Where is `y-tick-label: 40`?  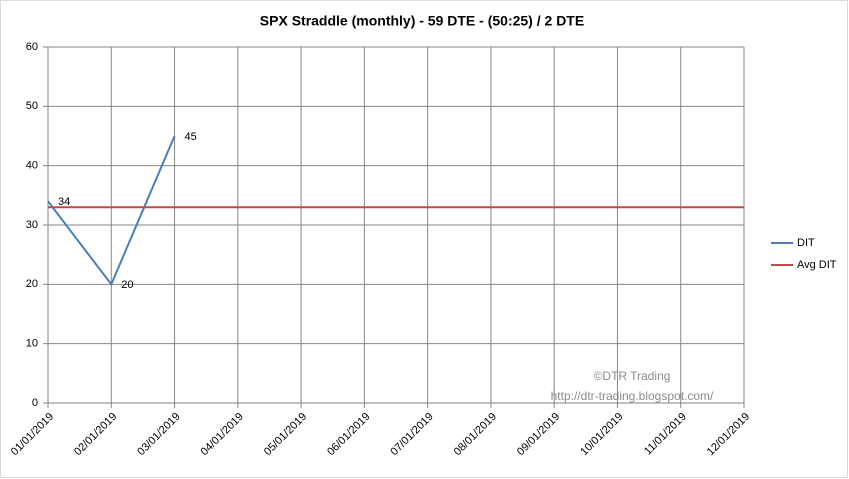 y-tick-label: 40 is located at coordinates (32, 166).